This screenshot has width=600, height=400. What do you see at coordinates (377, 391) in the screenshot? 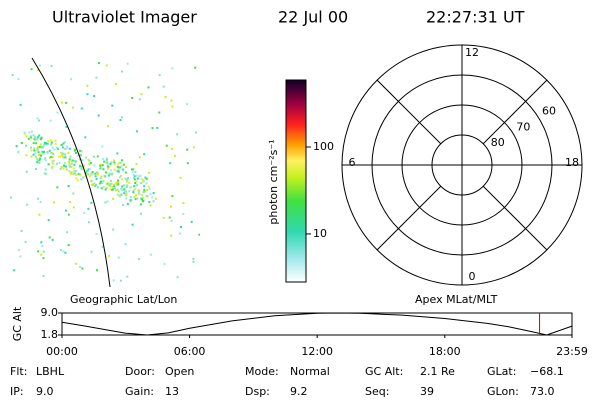
I see `info-label: Seq:` at bounding box center [377, 391].